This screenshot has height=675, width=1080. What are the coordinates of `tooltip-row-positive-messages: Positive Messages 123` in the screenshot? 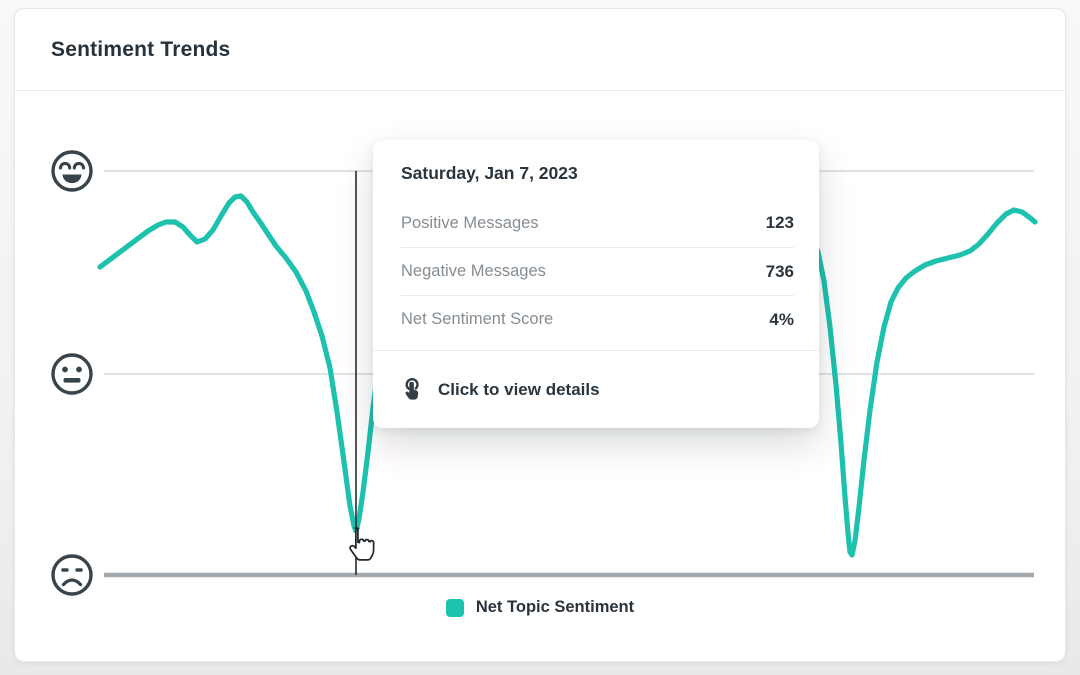 It's located at (597, 223).